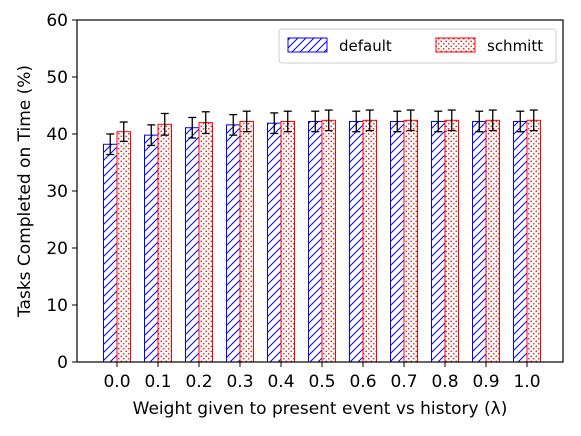 Image resolution: width=581 pixels, height=436 pixels. Describe the element at coordinates (356, 241) in the screenshot. I see `bar-default-0.6` at that location.